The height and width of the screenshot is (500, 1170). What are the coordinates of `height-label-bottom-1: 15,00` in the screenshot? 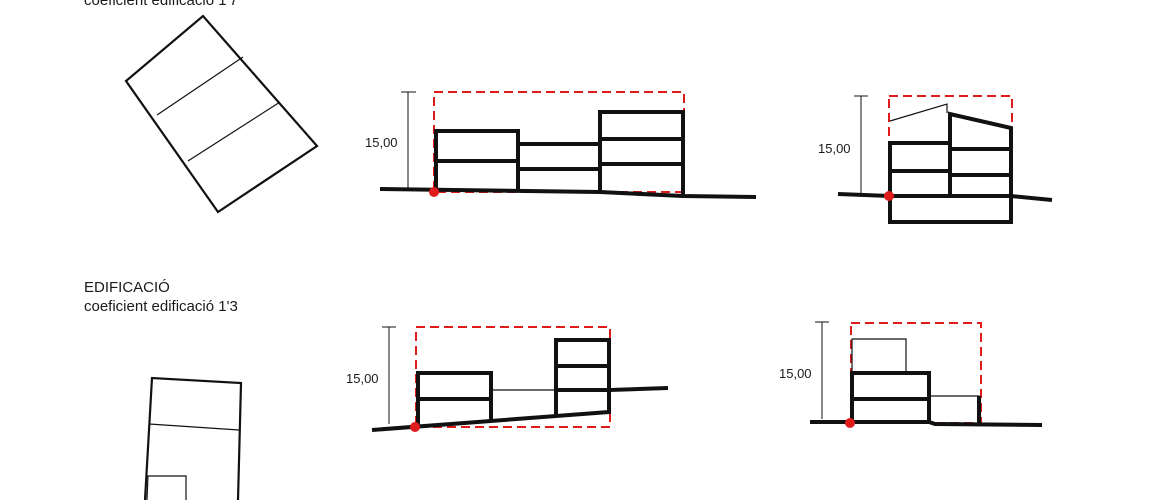 It's located at (362, 378).